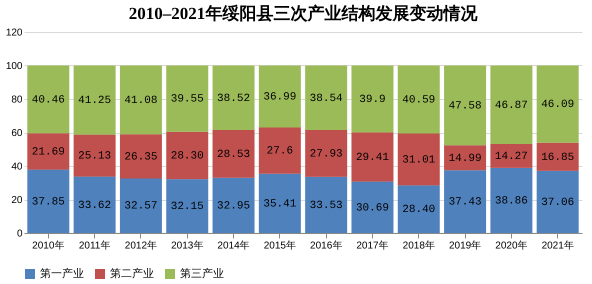 The height and width of the screenshot is (284, 592). I want to click on y-tick-label: 40, so click(17, 167).